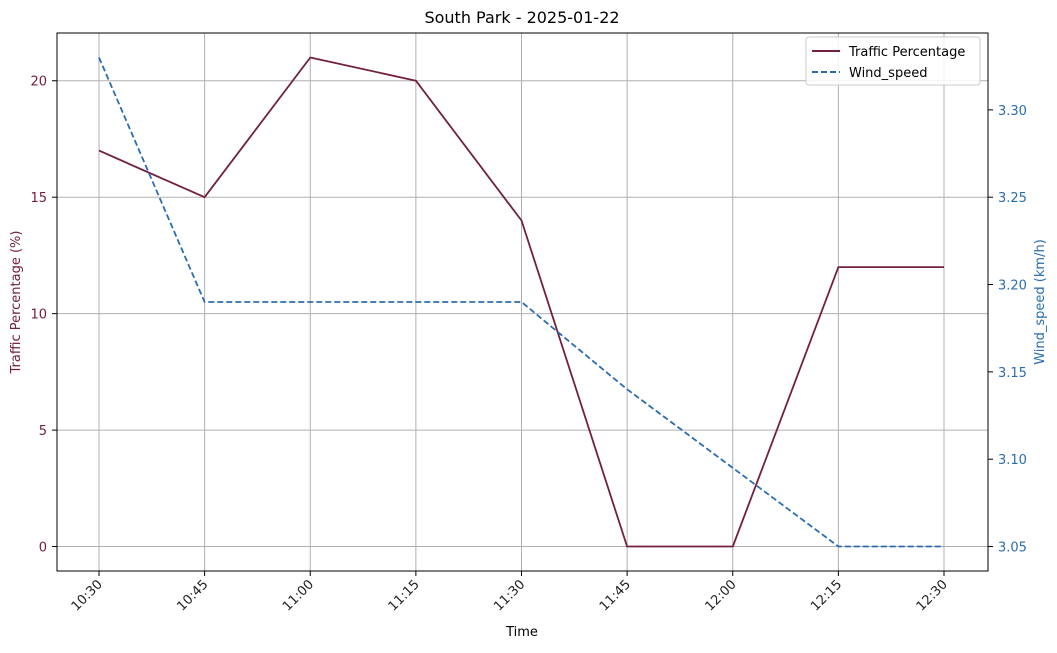 Image resolution: width=1057 pixels, height=653 pixels. I want to click on x-axis-title: Time, so click(521, 632).